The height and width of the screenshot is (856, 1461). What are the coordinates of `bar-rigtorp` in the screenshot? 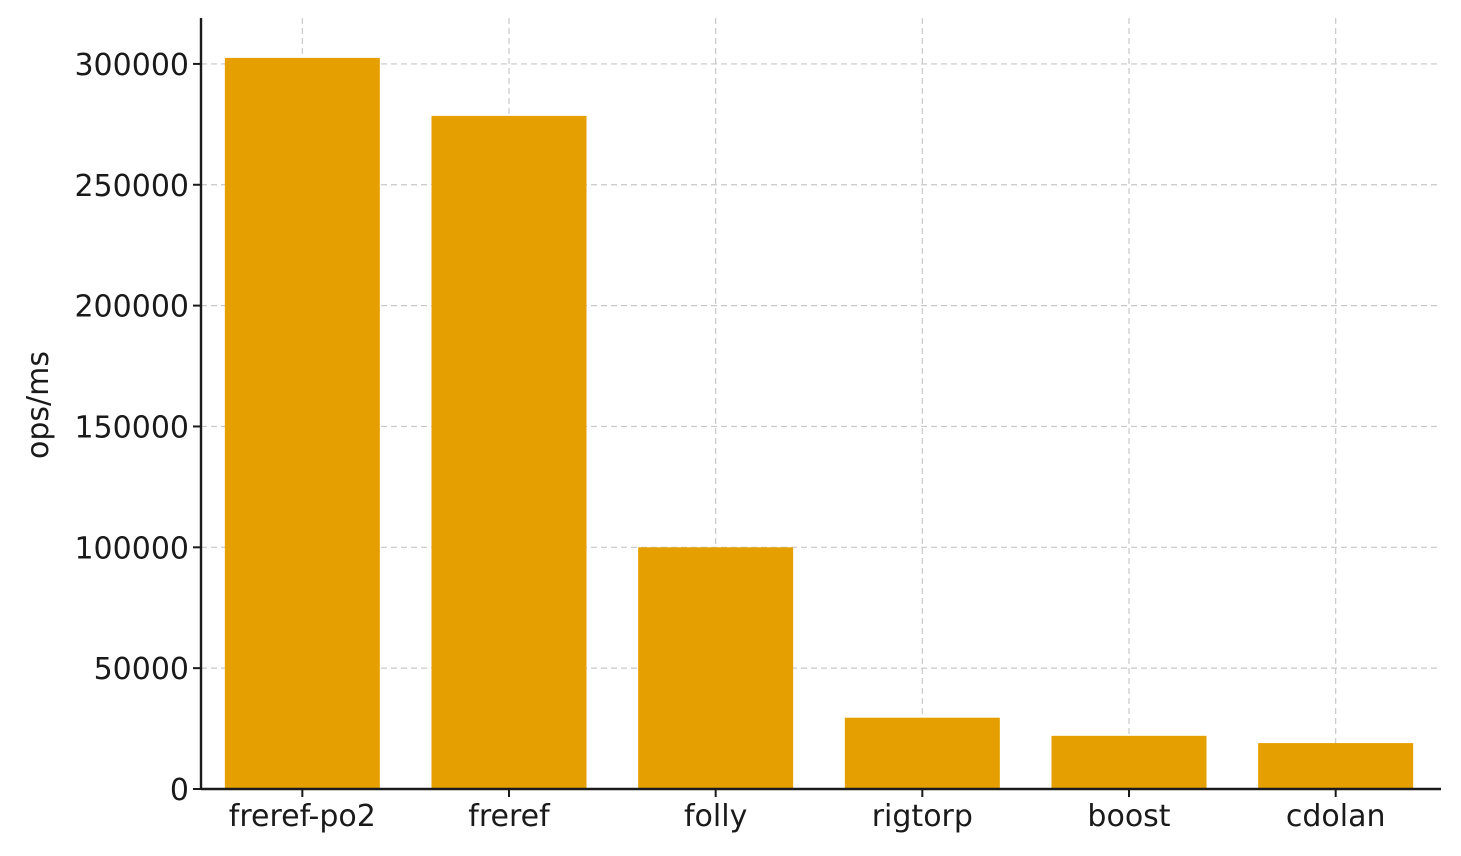 It's located at (922, 753).